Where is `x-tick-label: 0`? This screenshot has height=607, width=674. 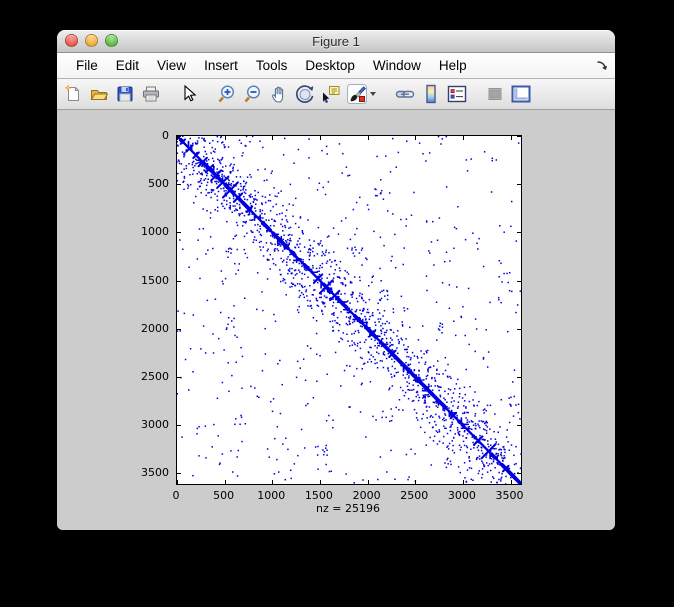
x-tick-label: 0 is located at coordinates (176, 495).